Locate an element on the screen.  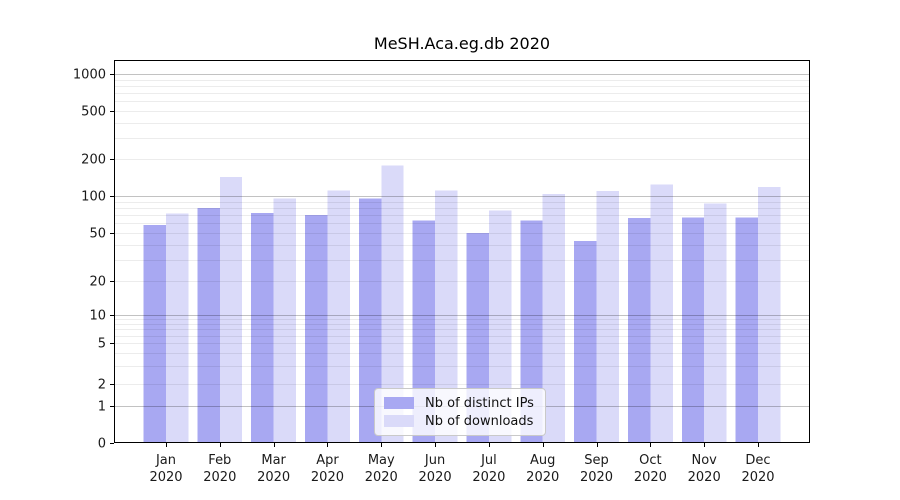
y-tick-label: 2 is located at coordinates (102, 385).